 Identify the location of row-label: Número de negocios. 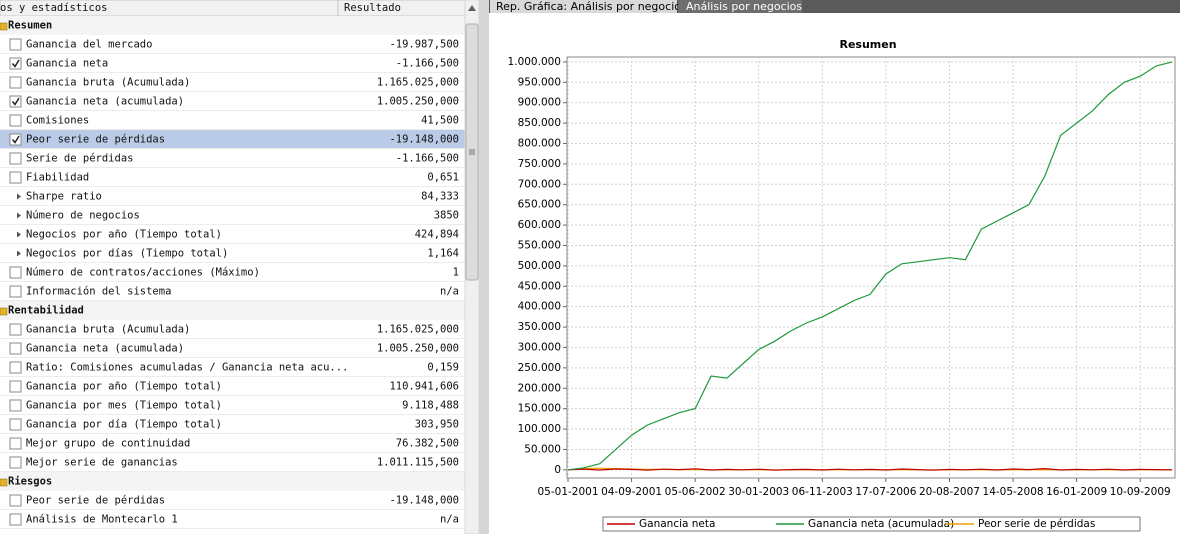
(83, 216).